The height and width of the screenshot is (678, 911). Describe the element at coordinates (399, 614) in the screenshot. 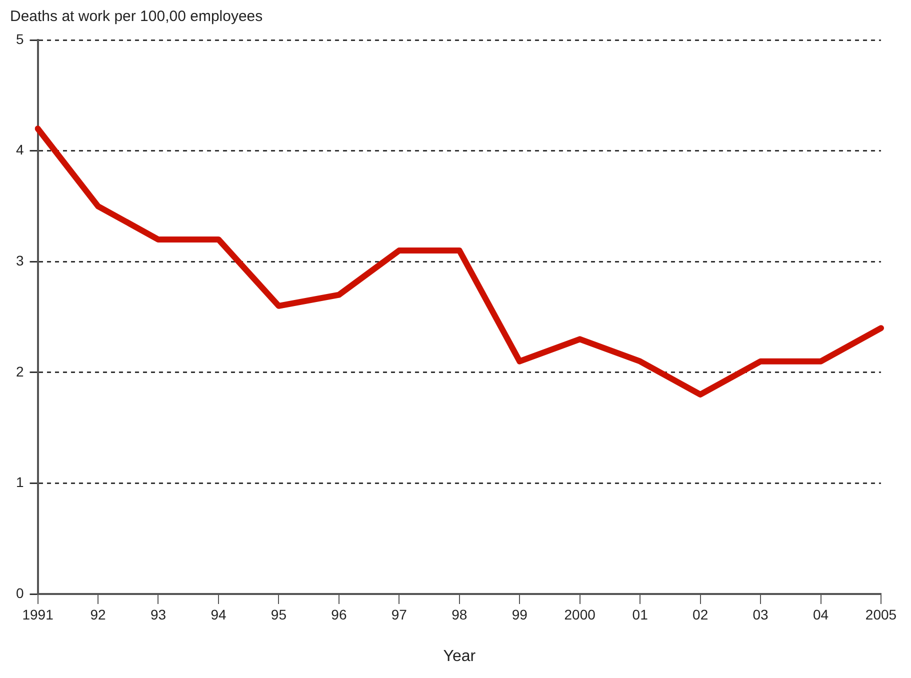

I see `x-tick-label: 97` at that location.